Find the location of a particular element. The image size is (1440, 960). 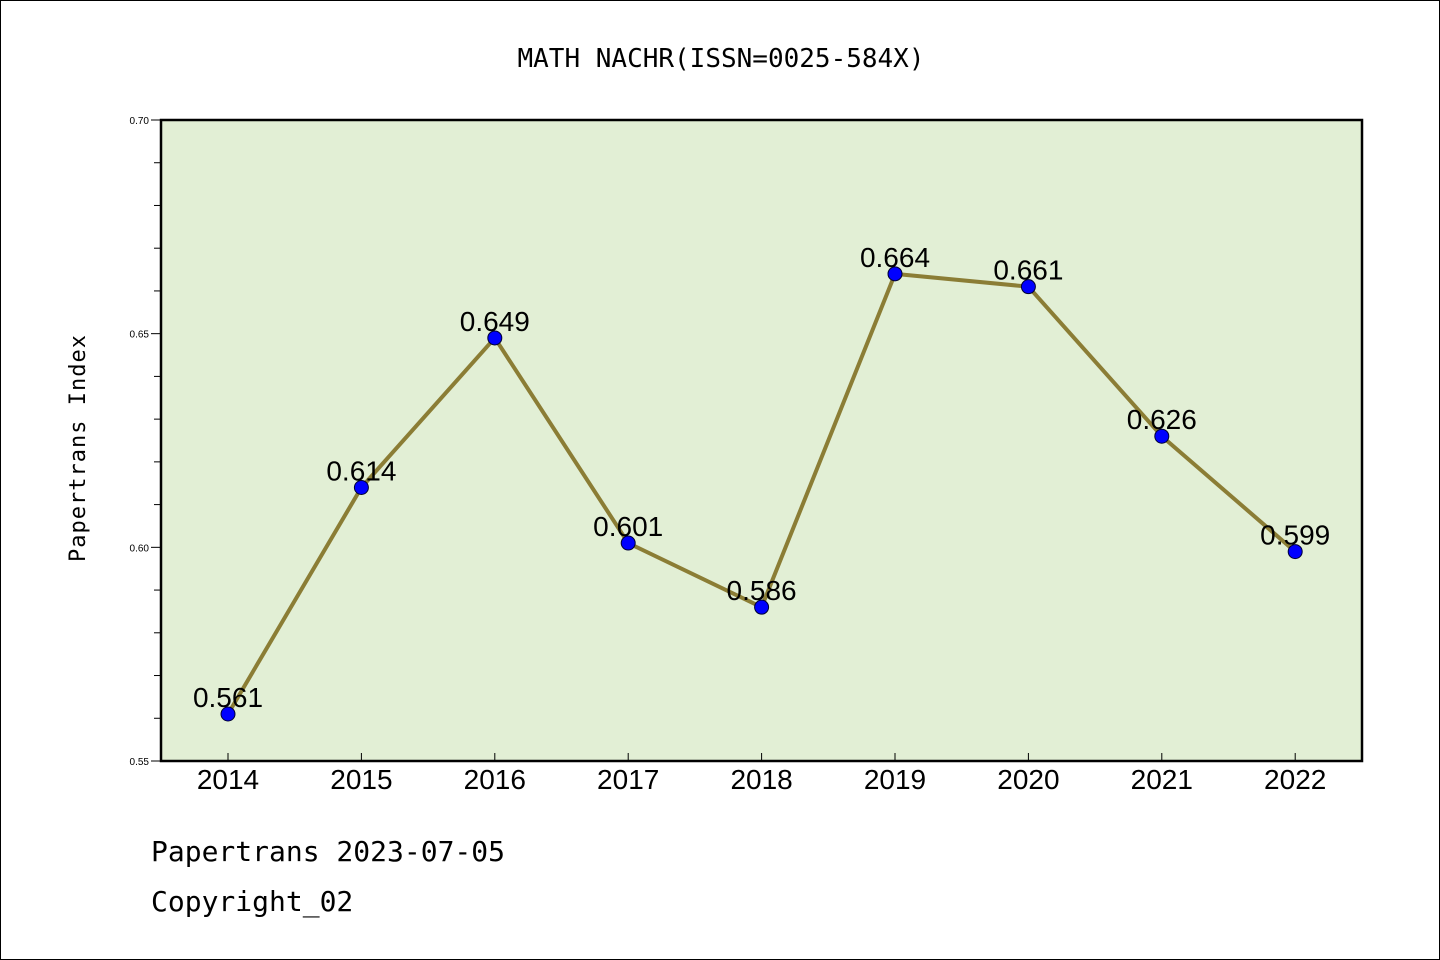

data-point-label: 0.599 is located at coordinates (1295, 535).